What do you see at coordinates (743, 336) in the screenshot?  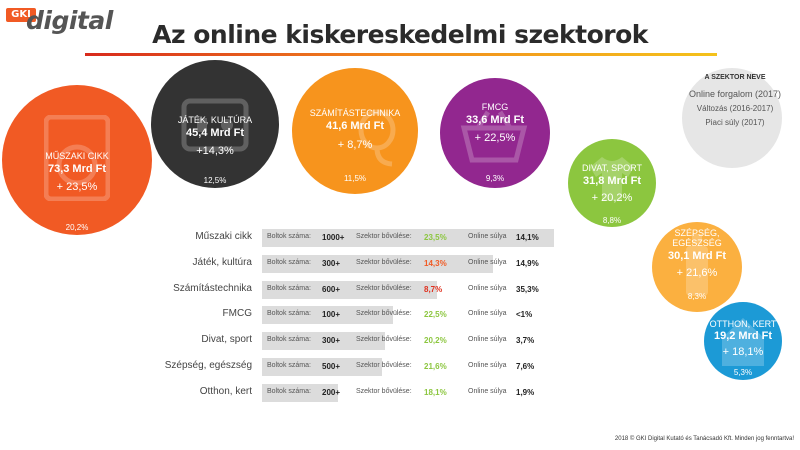 I see `sector-value: 19,2 Mrd Ft` at bounding box center [743, 336].